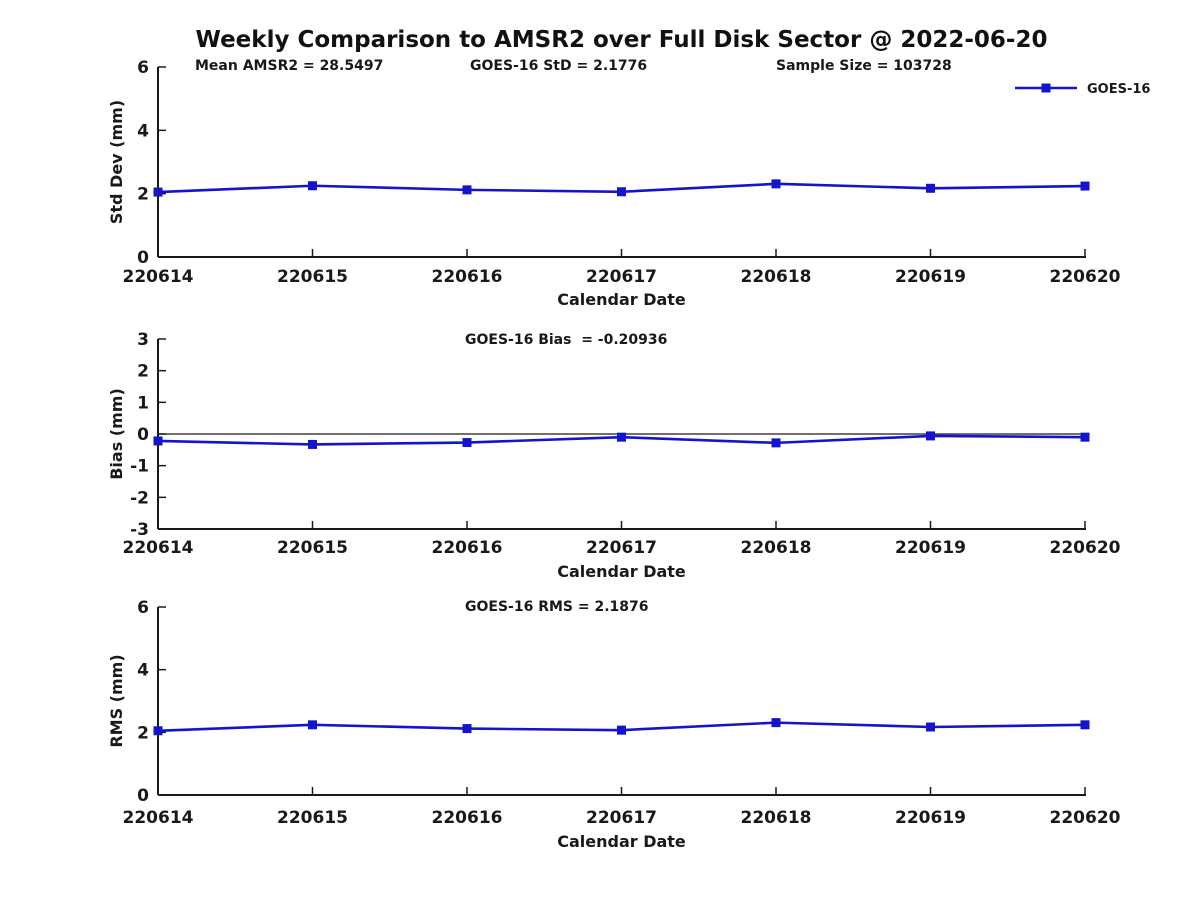  Describe the element at coordinates (557, 607) in the screenshot. I see `stat-annotation: GOES-16 RMS = 2.1876` at that location.